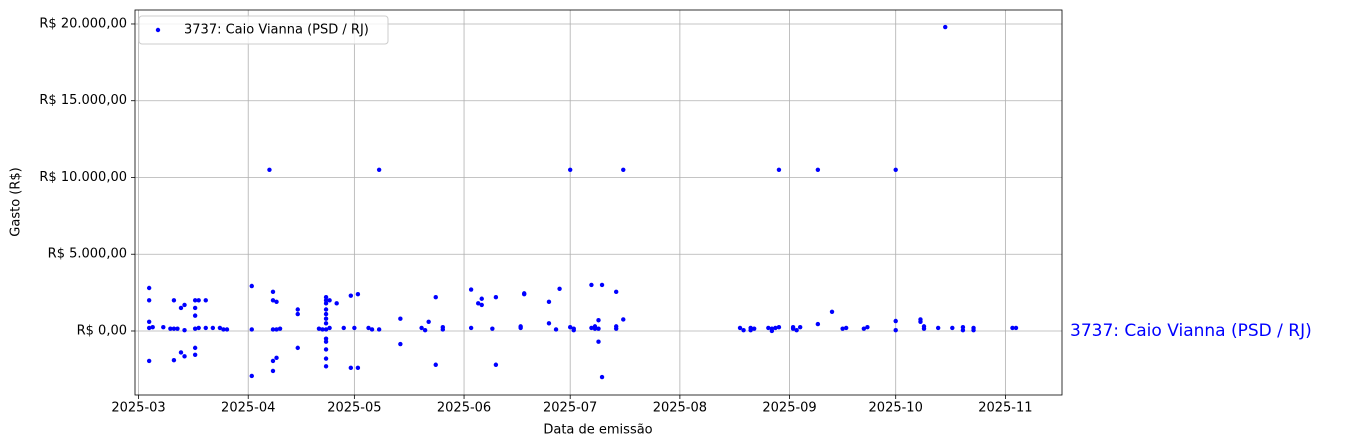 The height and width of the screenshot is (448, 1357). I want to click on legend: 3737: Caio Vianna (PSD / RJ), so click(263, 30).